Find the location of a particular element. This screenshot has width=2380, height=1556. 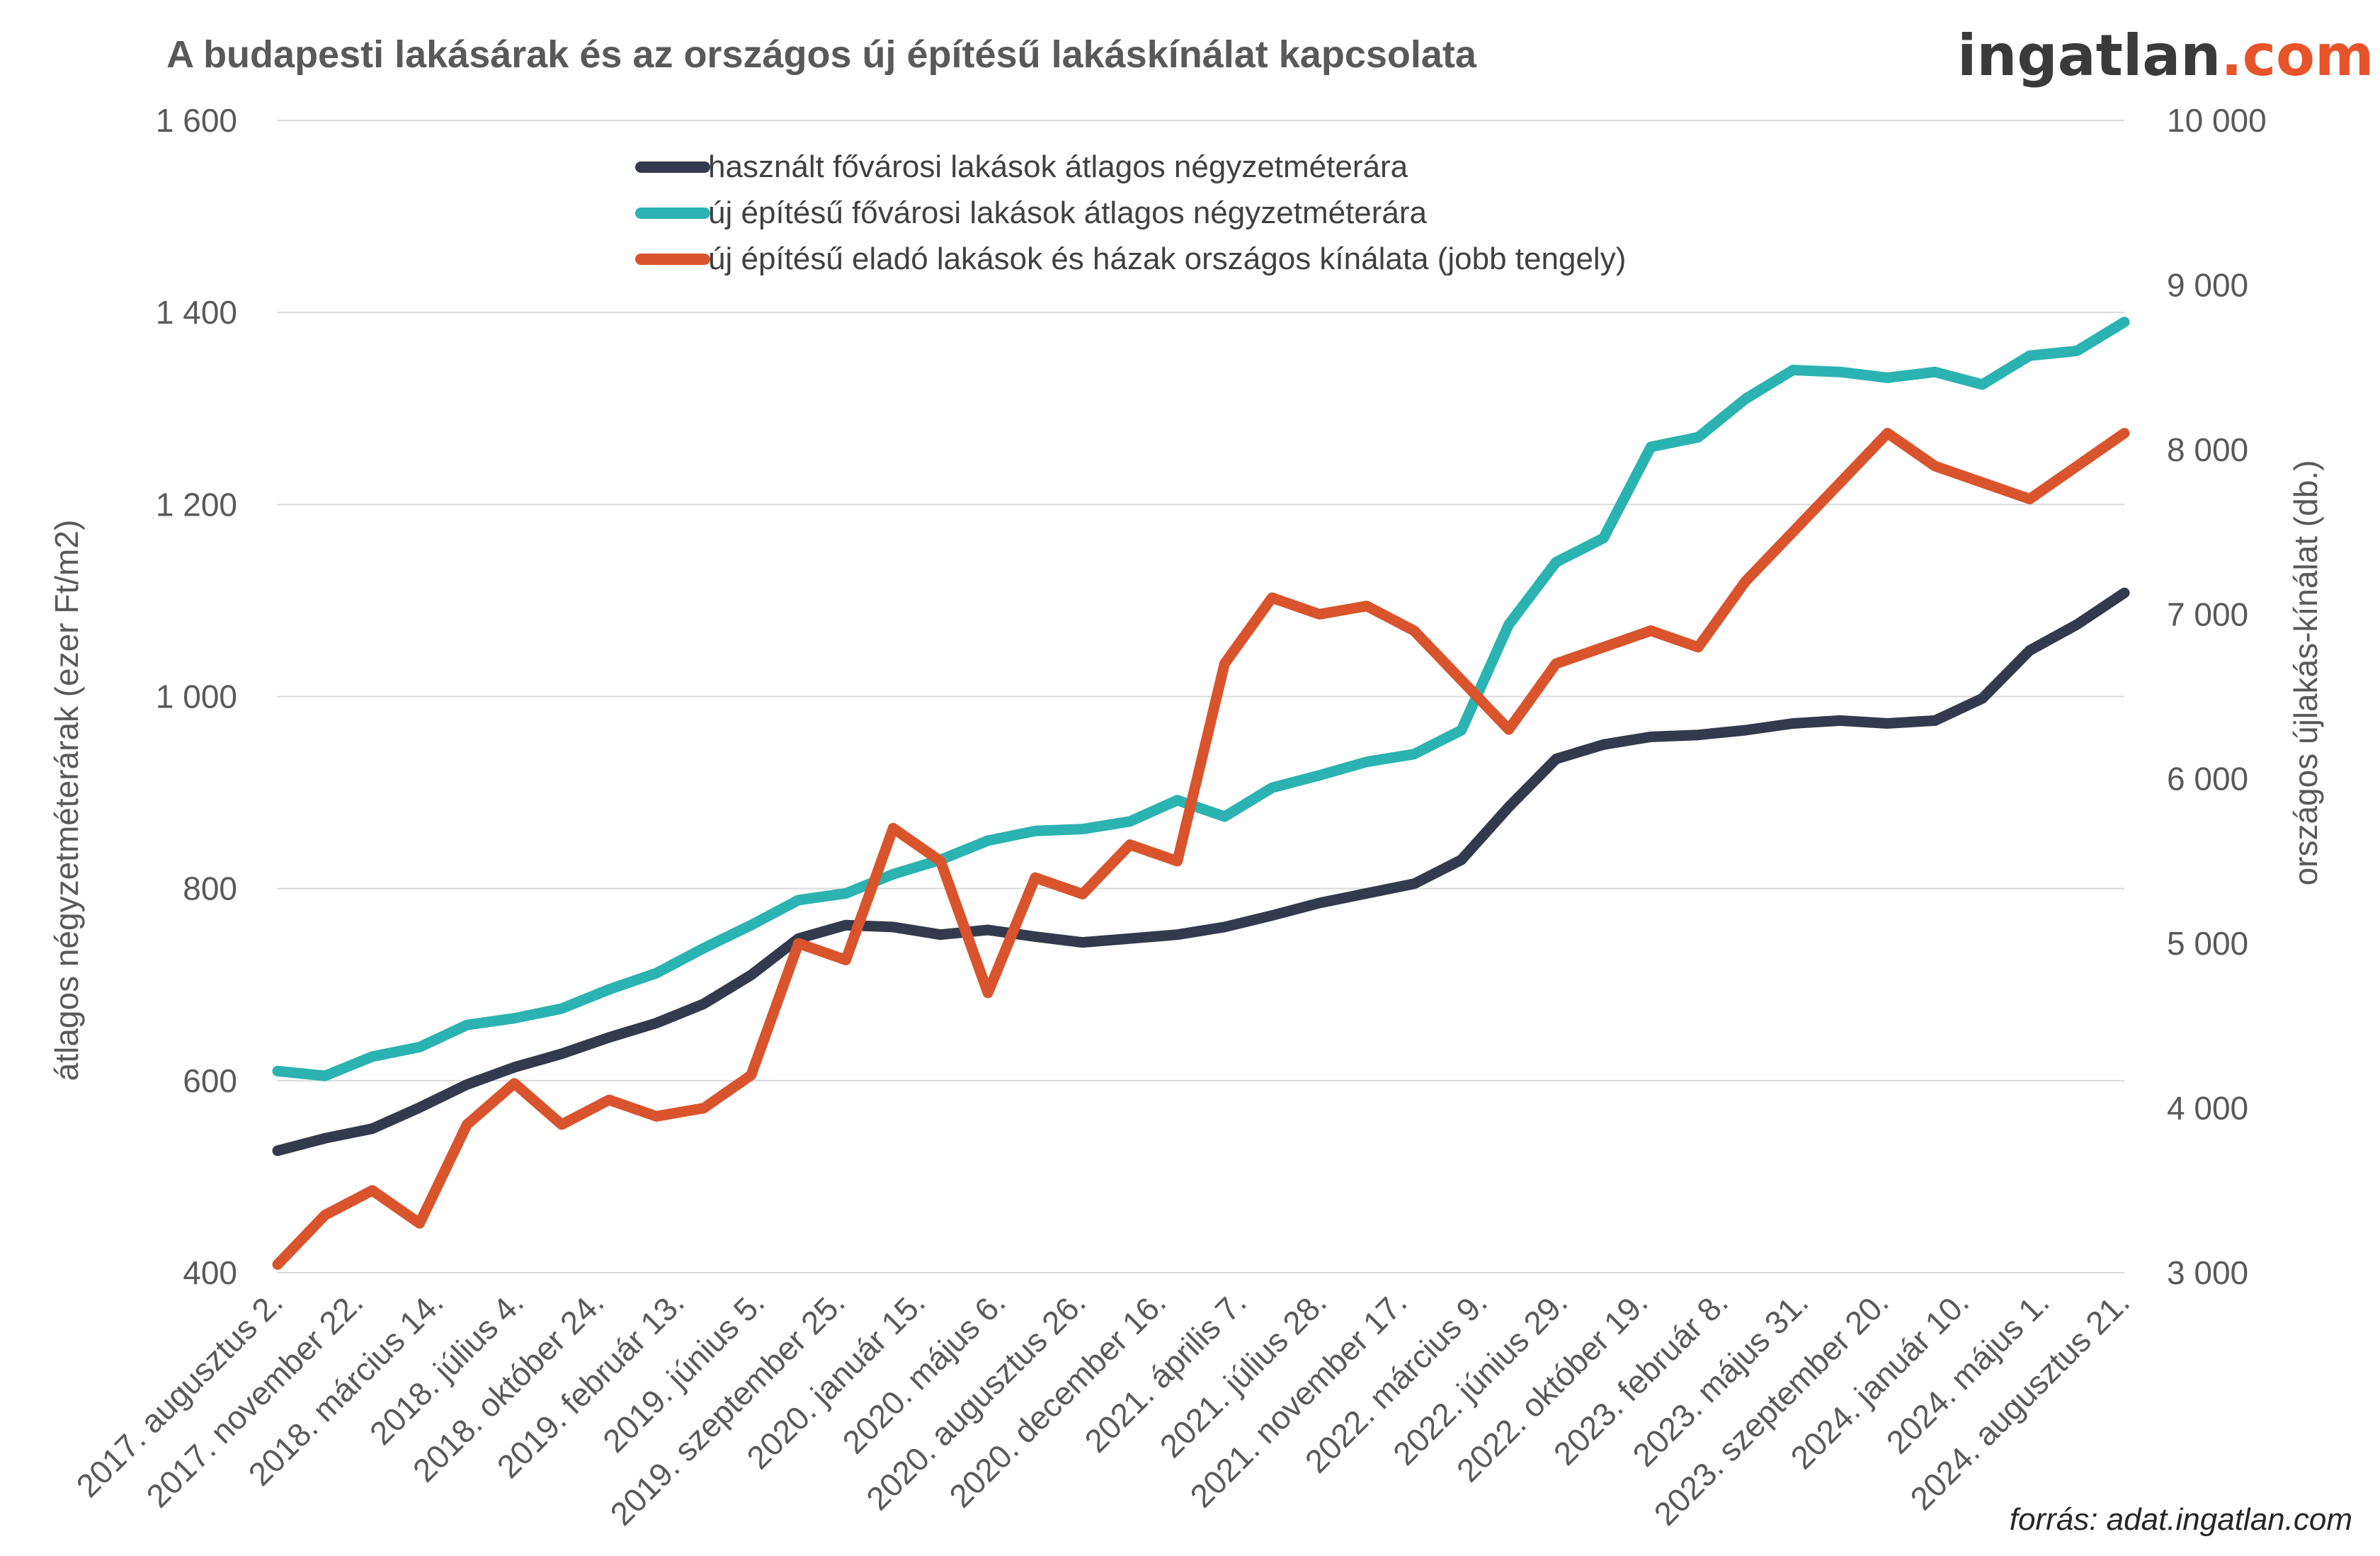

y-tick-label: 1 000 is located at coordinates (197, 696).